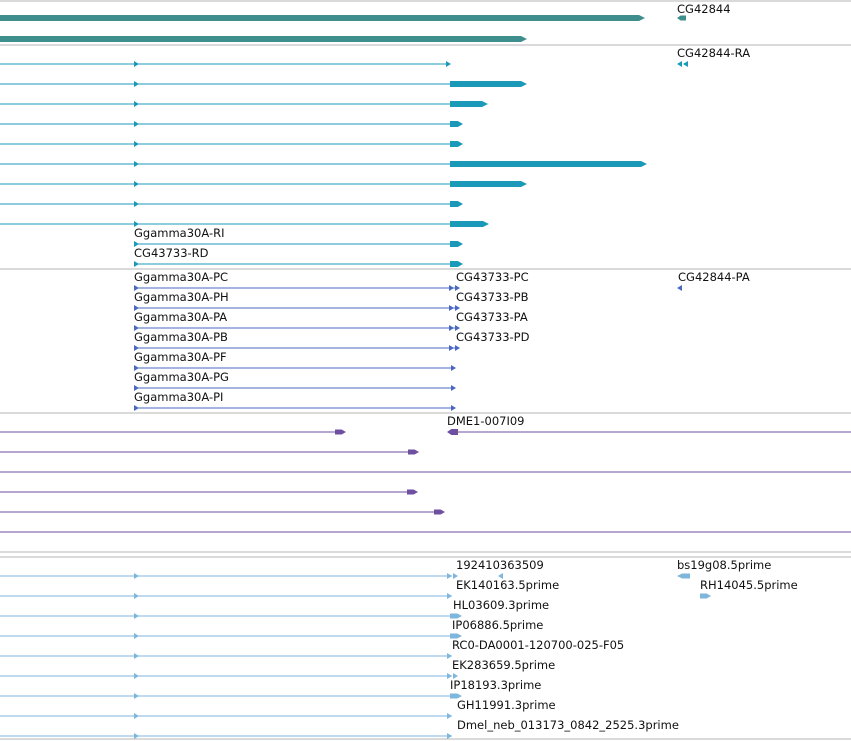 The image size is (851, 741). I want to click on cds-label: Ggamma30A-PC, so click(181, 277).